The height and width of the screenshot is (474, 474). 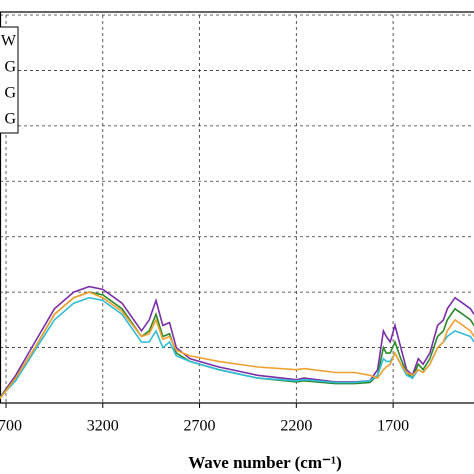 What do you see at coordinates (11, 426) in the screenshot?
I see `x-tick-label: 3700` at bounding box center [11, 426].